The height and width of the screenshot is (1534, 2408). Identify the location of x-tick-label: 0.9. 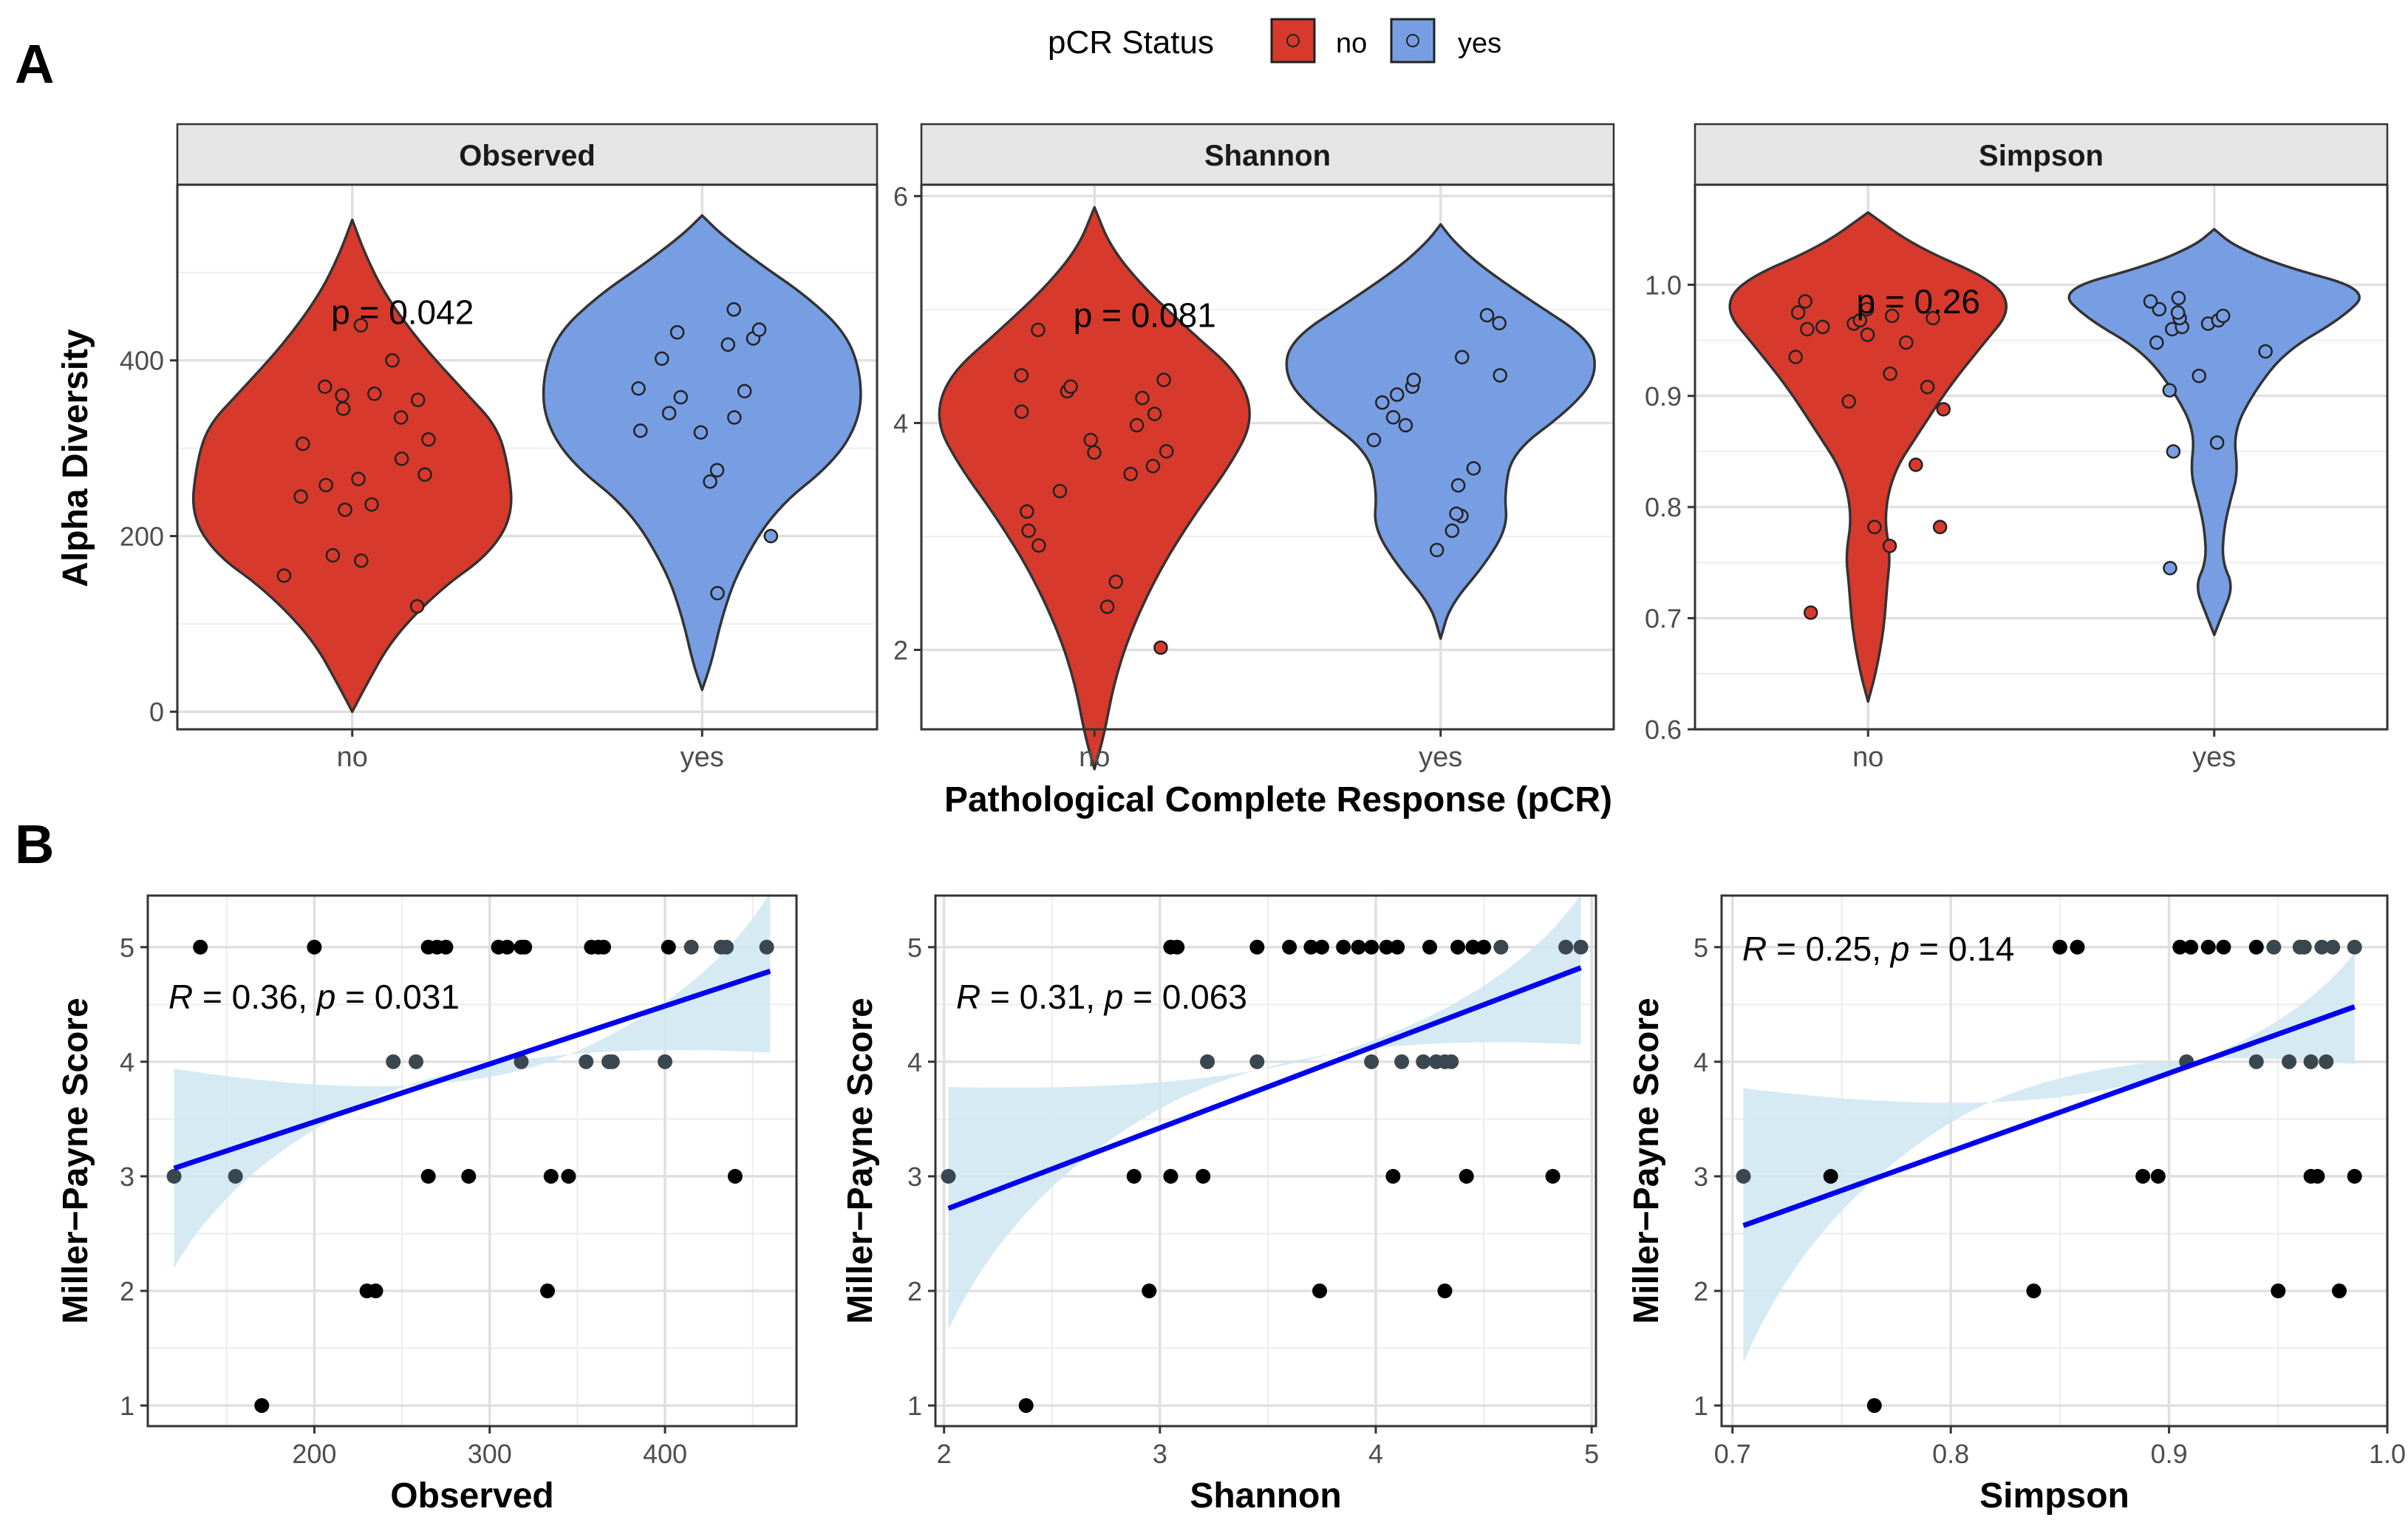
(2169, 1454).